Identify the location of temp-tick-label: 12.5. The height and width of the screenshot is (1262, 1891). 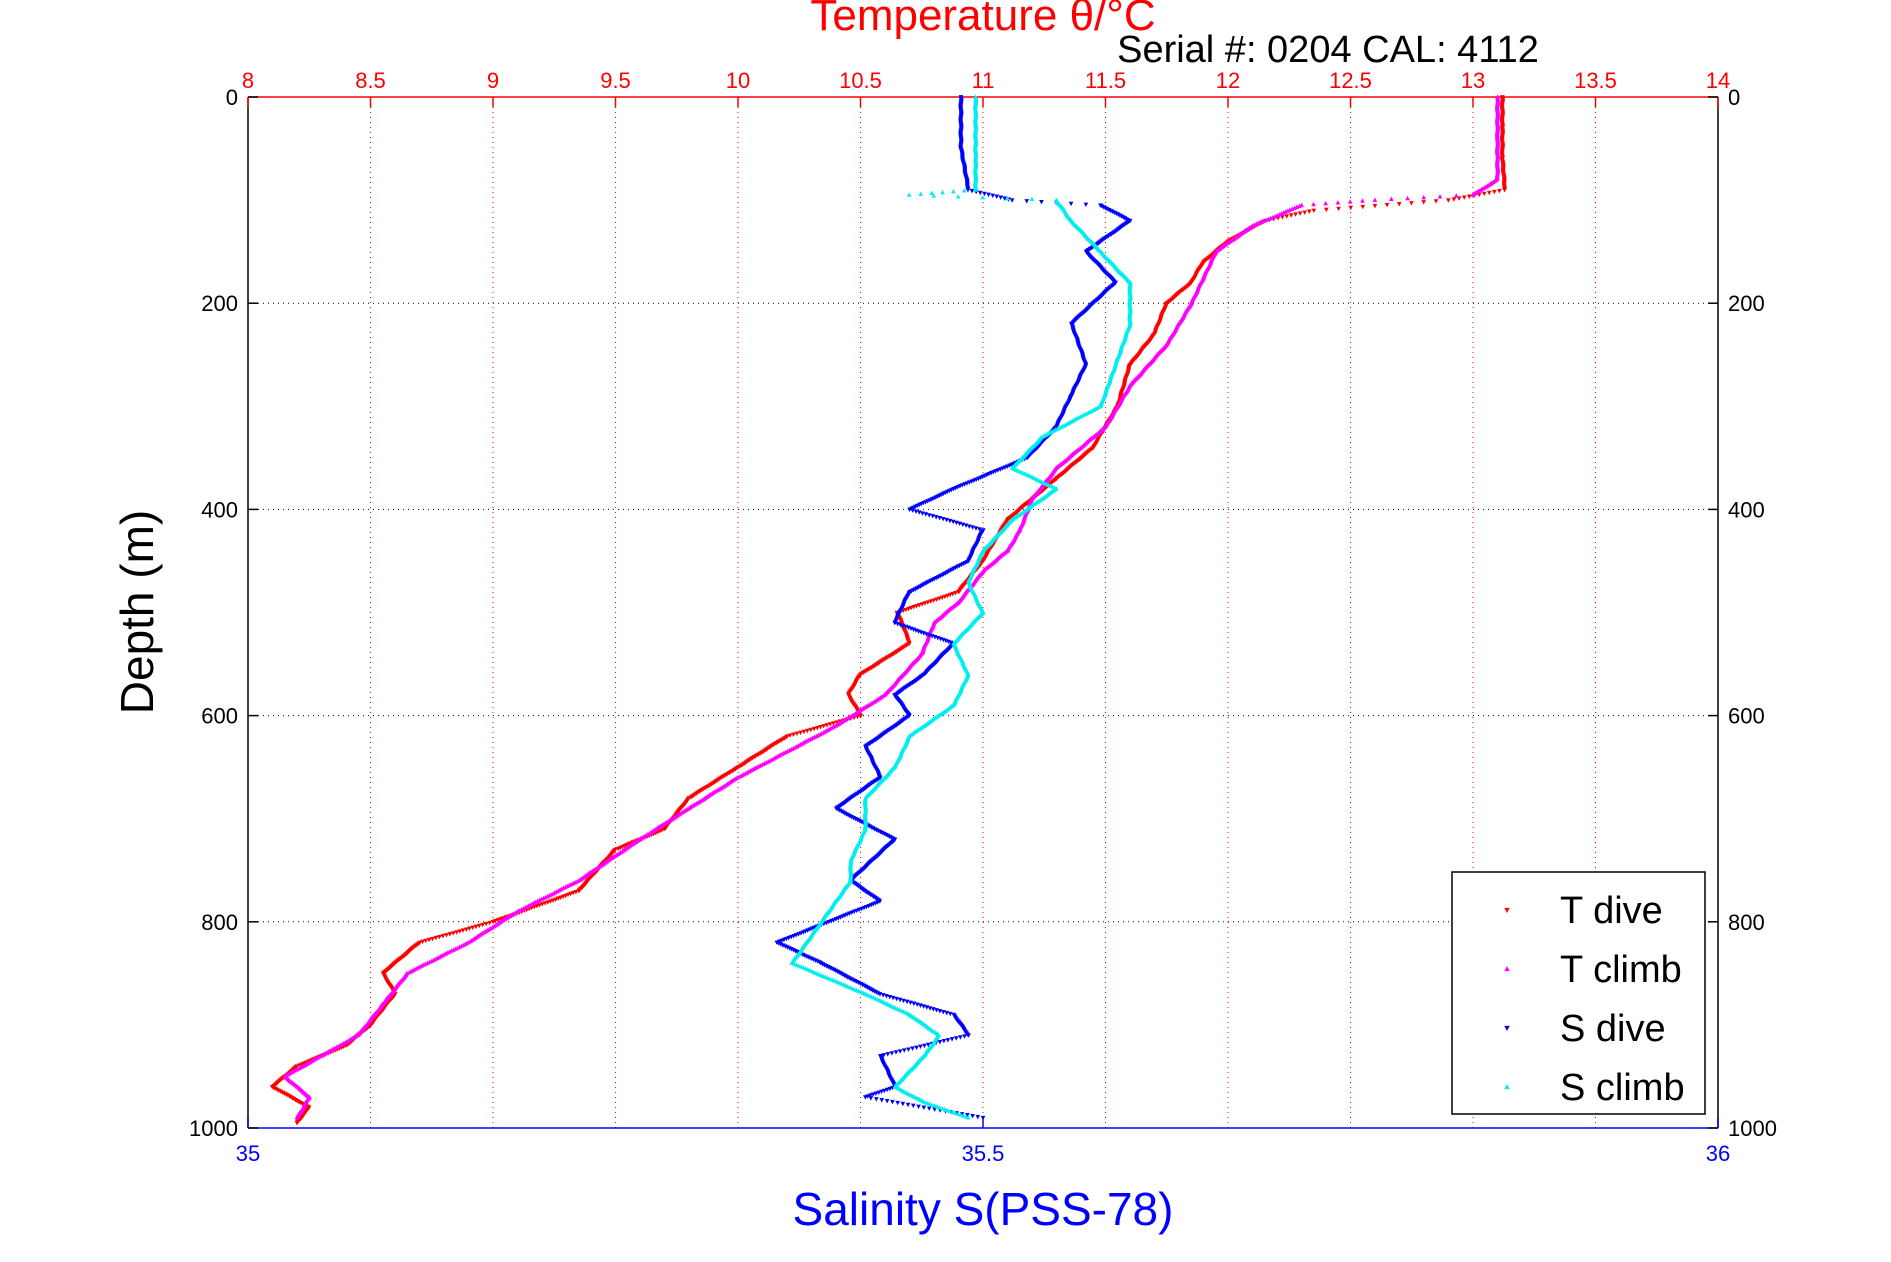
(1350, 80).